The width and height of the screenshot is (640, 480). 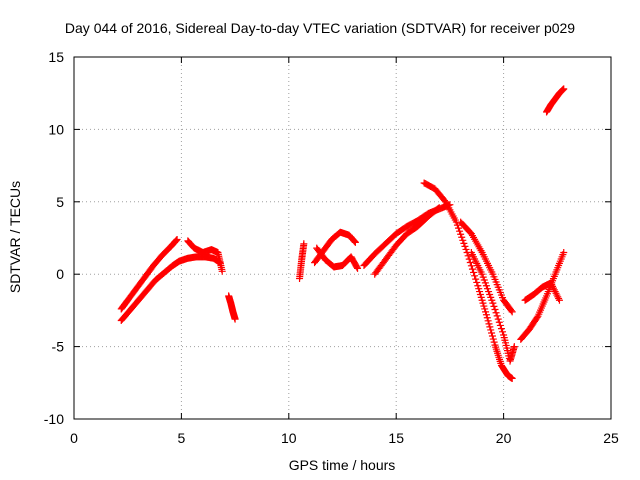 I want to click on y-axis-label: SDTVAR / TECUs, so click(x=15, y=237).